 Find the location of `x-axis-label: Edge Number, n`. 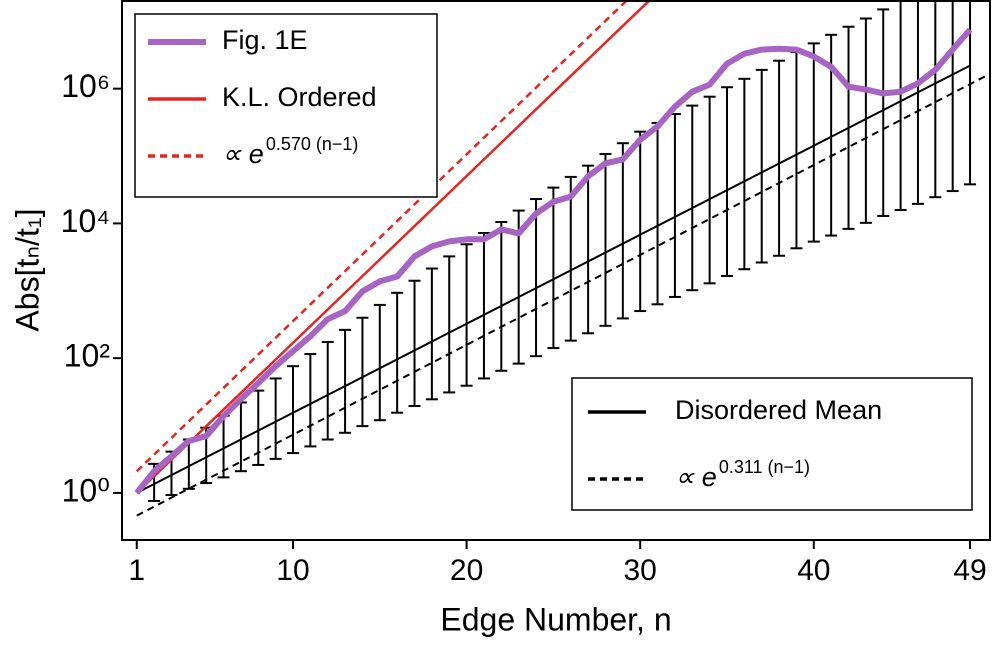

x-axis-label: Edge Number, n is located at coordinates (555, 619).